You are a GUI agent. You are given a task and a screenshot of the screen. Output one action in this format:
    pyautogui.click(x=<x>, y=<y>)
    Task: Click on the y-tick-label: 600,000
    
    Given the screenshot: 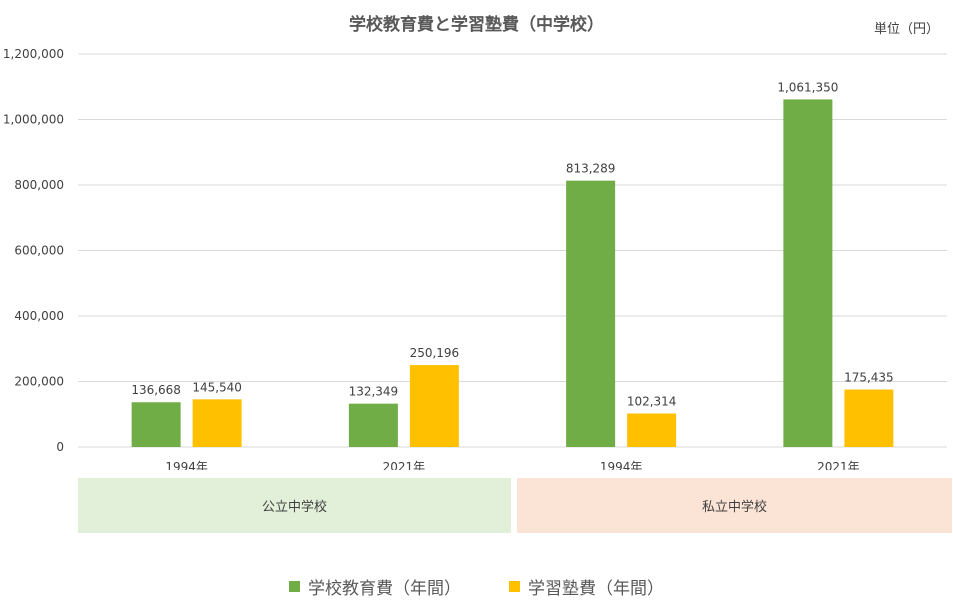 What is the action you would take?
    pyautogui.click(x=39, y=251)
    